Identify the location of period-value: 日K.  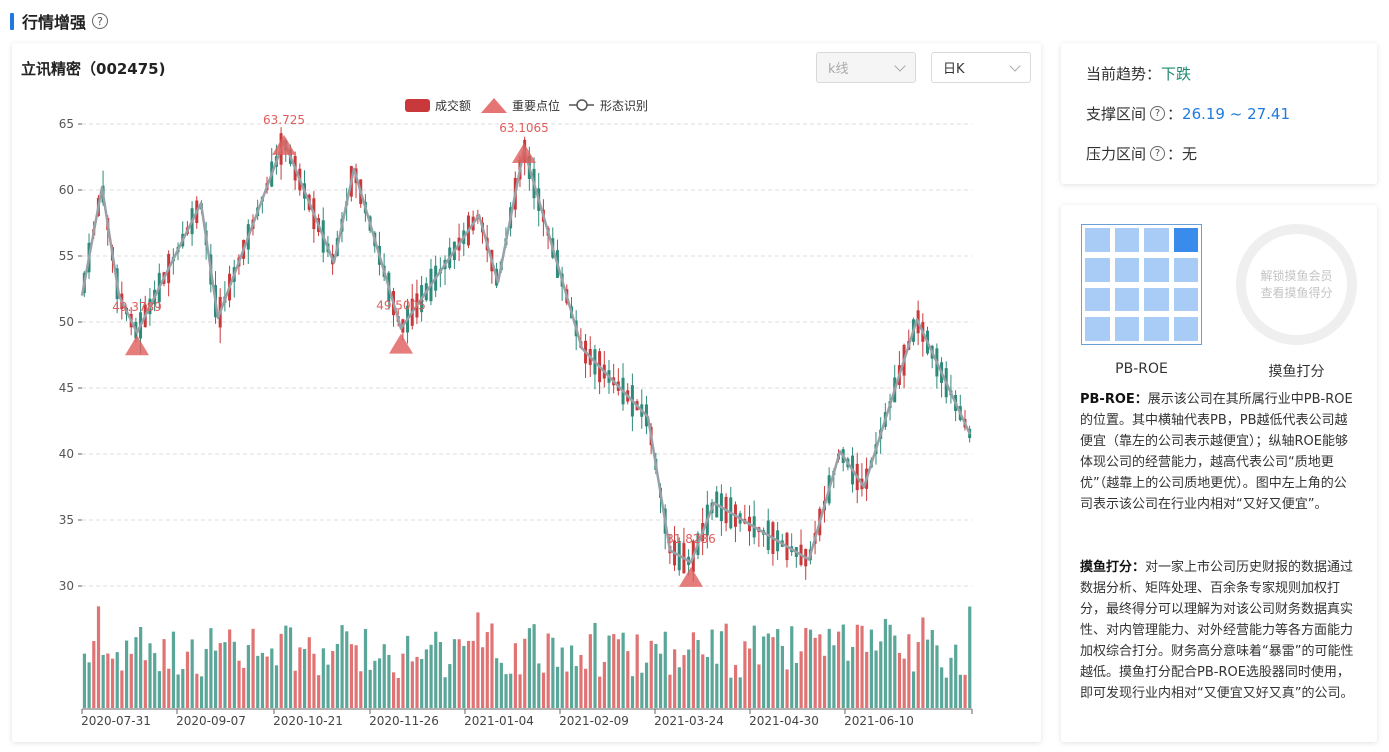
(954, 69).